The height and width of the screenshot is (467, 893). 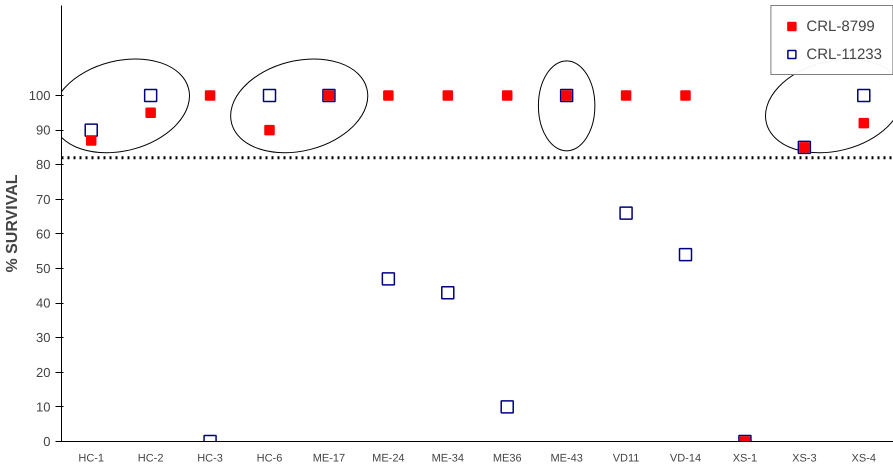 What do you see at coordinates (47, 441) in the screenshot?
I see `y-tick-label: 0` at bounding box center [47, 441].